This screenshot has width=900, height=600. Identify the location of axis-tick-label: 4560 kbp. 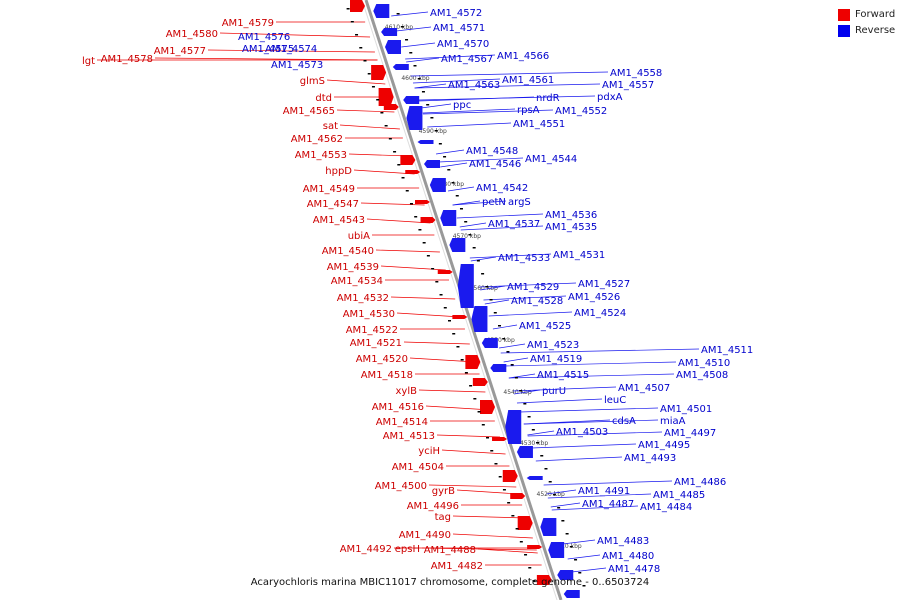
(484, 288).